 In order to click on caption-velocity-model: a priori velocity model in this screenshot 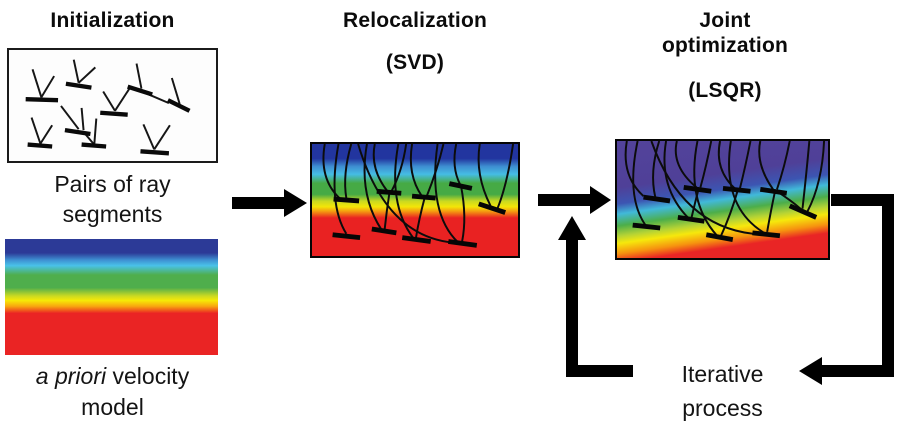, I will do `click(112, 392)`.